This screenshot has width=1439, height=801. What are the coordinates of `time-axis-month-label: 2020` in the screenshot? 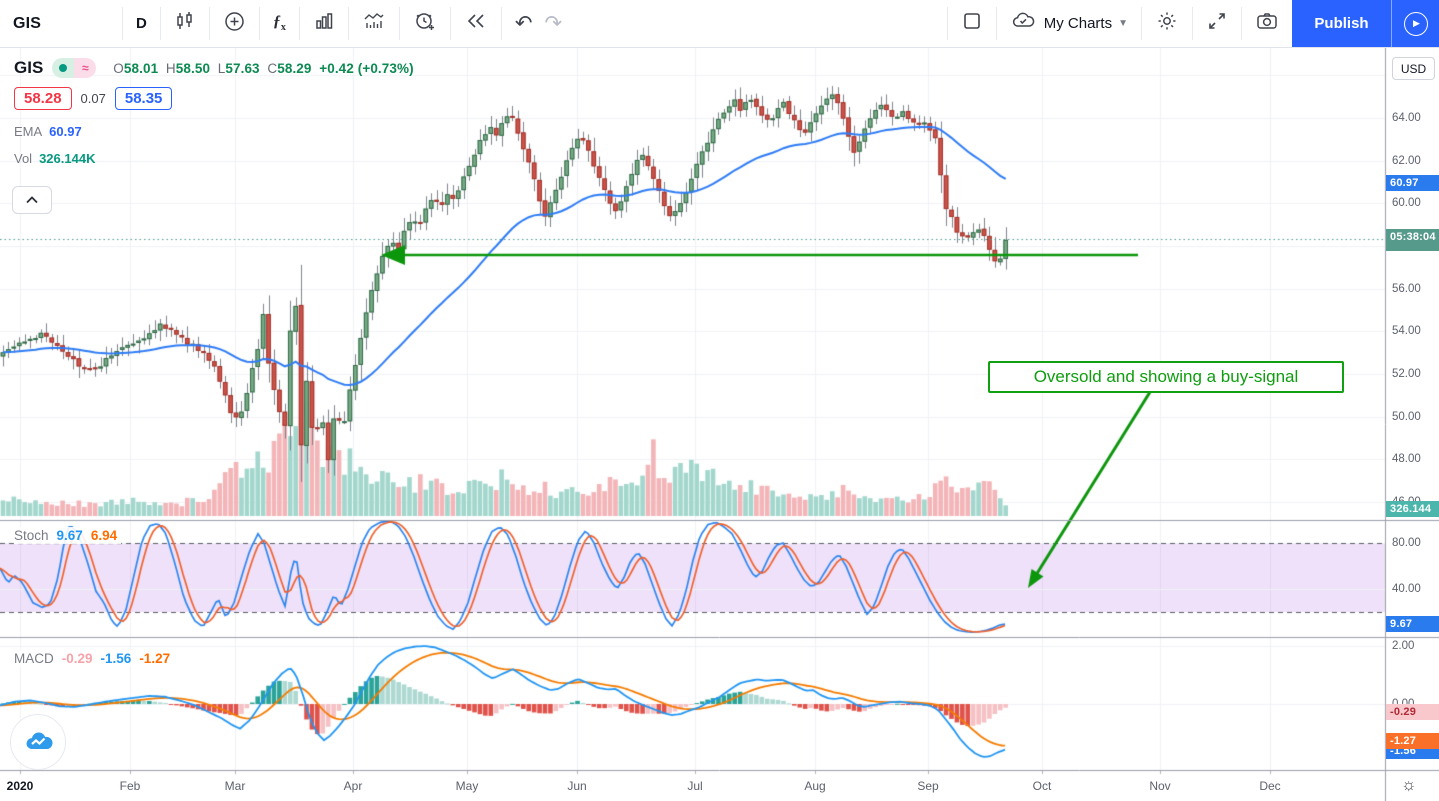 It's located at (20, 786).